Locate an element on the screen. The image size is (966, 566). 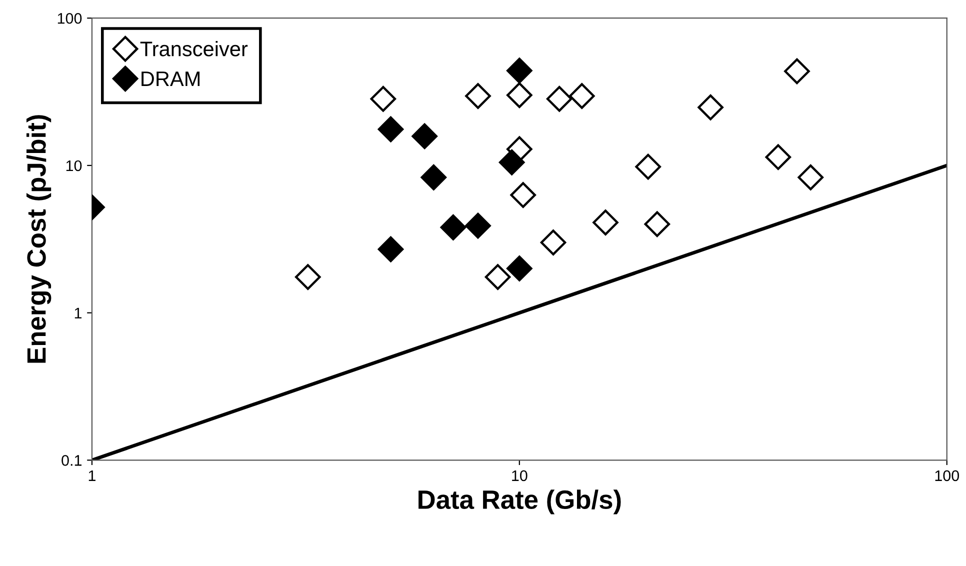
y-axis-title: Energy Cost (pJ/bit) is located at coordinates (39, 239).